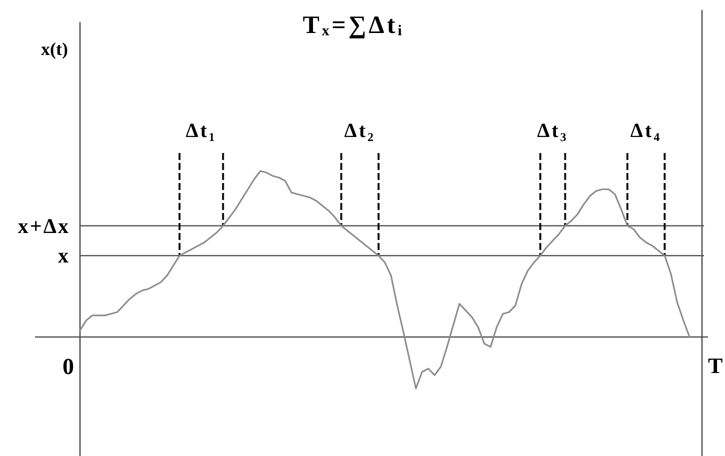  Describe the element at coordinates (64, 256) in the screenshot. I see `ref-line-label: x` at that location.